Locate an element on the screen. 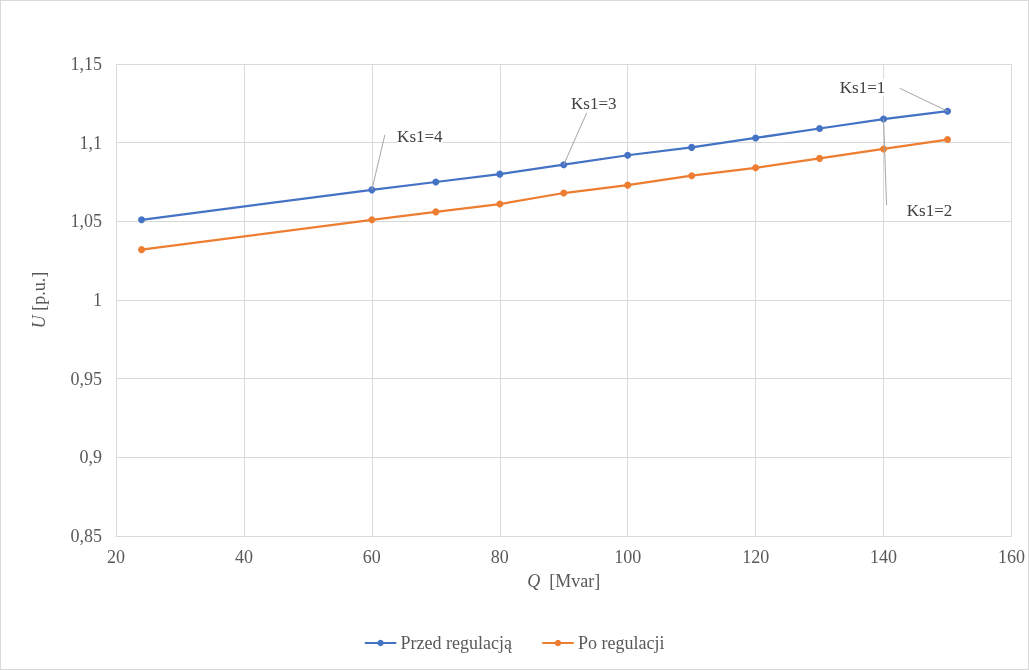  x-tick-label: 140 is located at coordinates (884, 557).